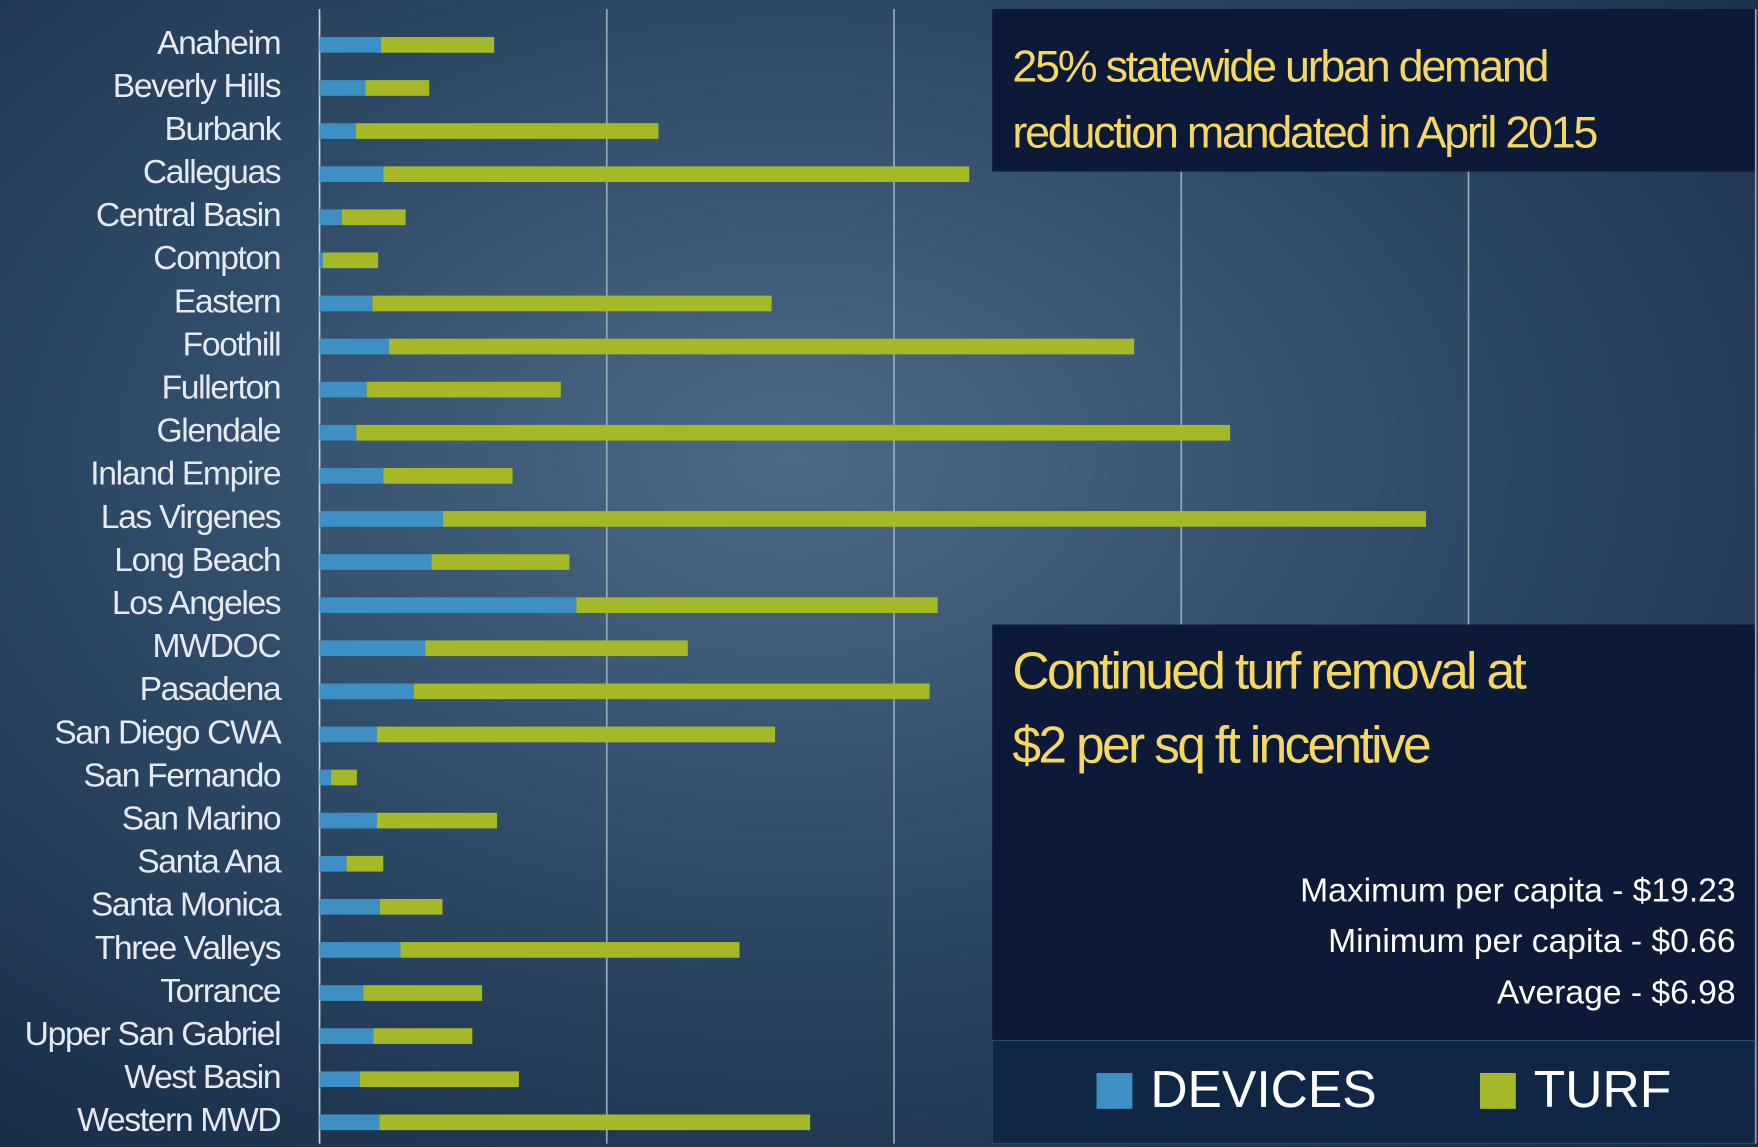 Image resolution: width=1758 pixels, height=1147 pixels. I want to click on y-tick-label: Santa Ana, so click(209, 862).